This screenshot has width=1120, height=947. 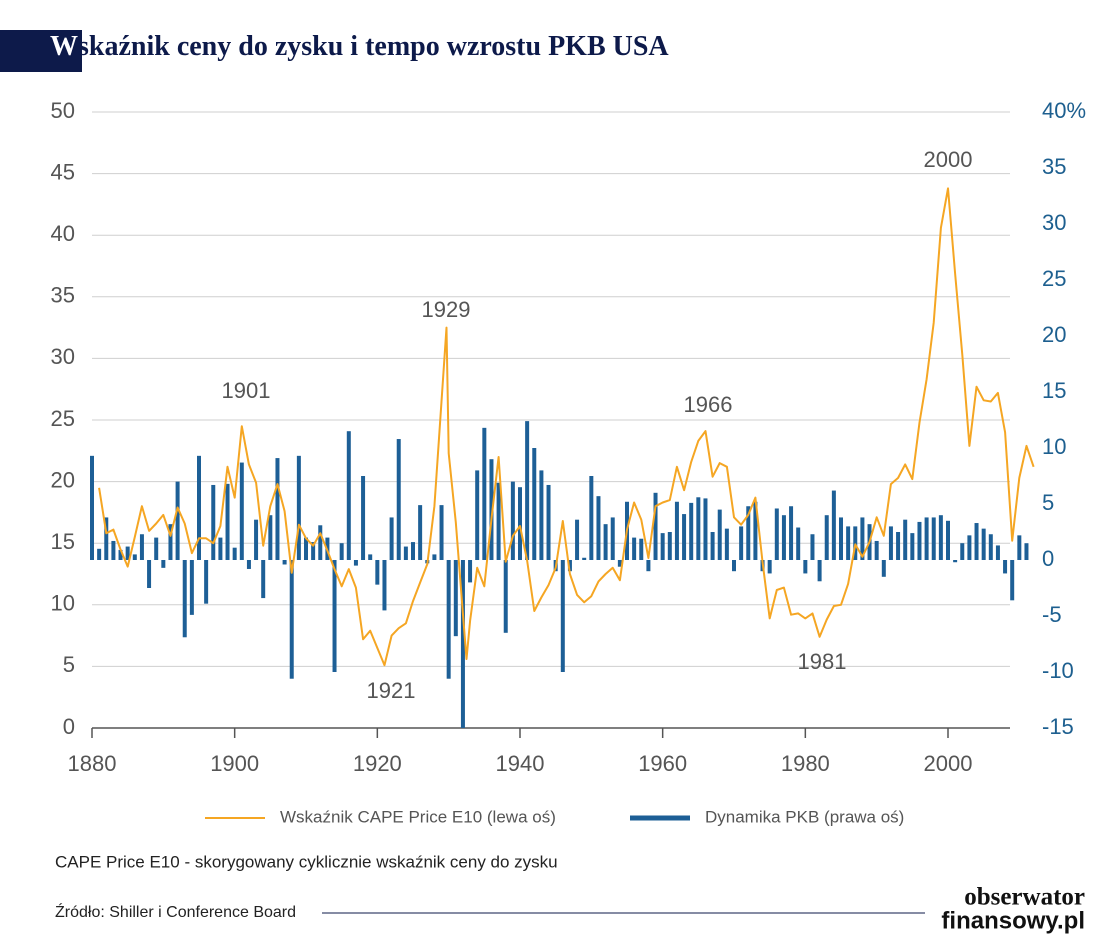 I want to click on annotation: 1921, so click(x=391, y=690).